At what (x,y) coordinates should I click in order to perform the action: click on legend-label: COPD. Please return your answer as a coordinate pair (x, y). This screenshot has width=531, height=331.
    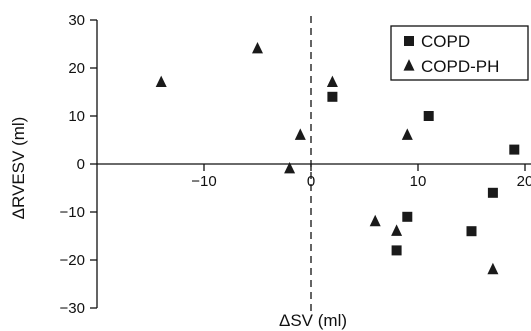
    Looking at the image, I should click on (445, 41).